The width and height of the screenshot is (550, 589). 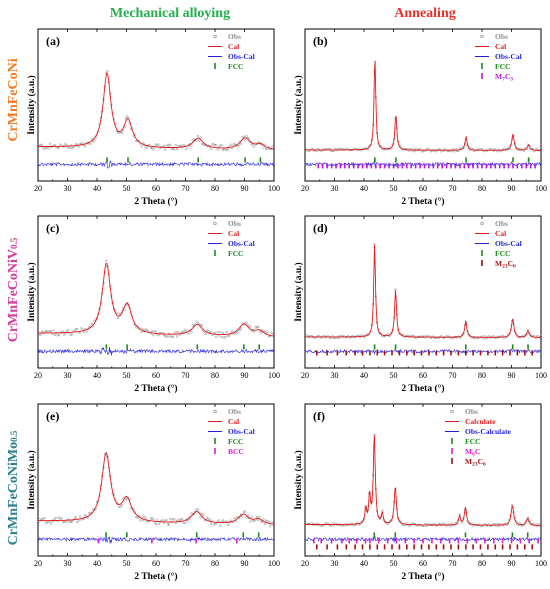 I want to click on x-tick-label: 60, so click(x=156, y=188).